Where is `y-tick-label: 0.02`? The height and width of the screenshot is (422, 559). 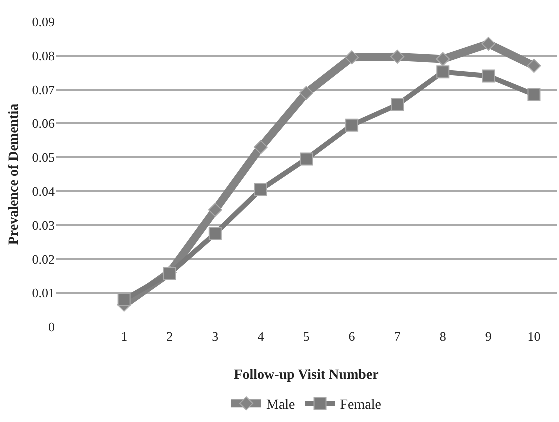 y-tick-label: 0.02 is located at coordinates (43, 259).